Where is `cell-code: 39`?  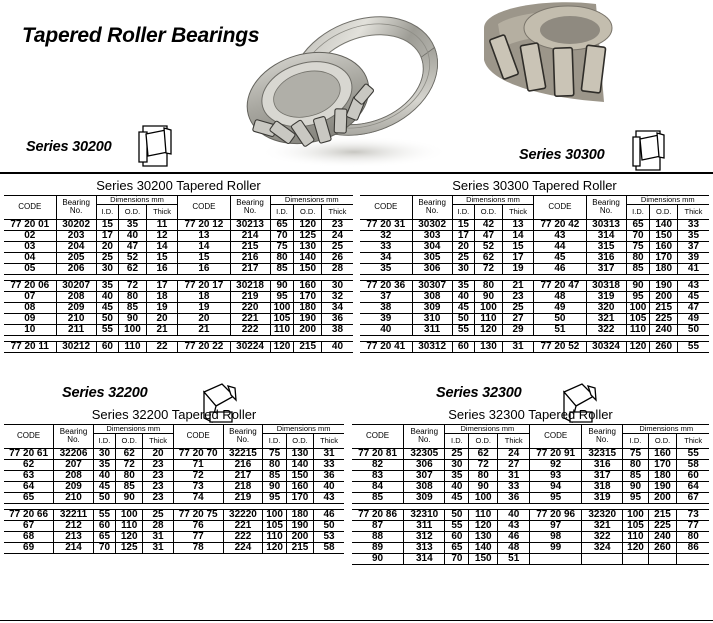 cell-code: 39 is located at coordinates (386, 318).